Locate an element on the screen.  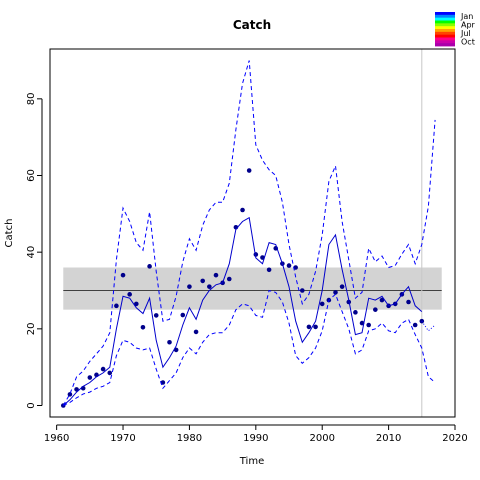
y-tick-label: 40 is located at coordinates (31, 252).